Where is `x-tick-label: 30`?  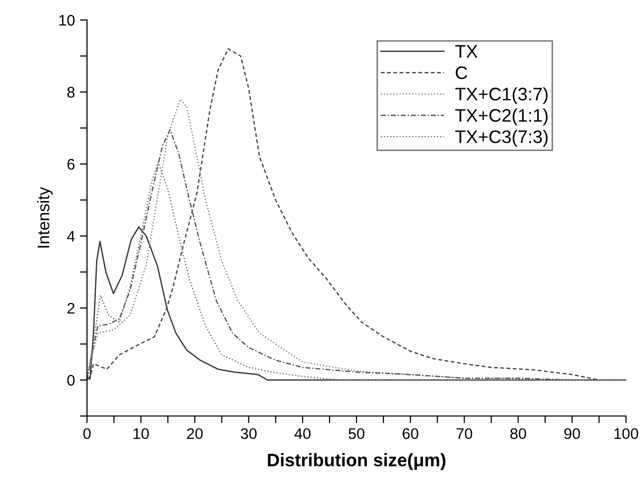
x-tick-label: 30 is located at coordinates (248, 434).